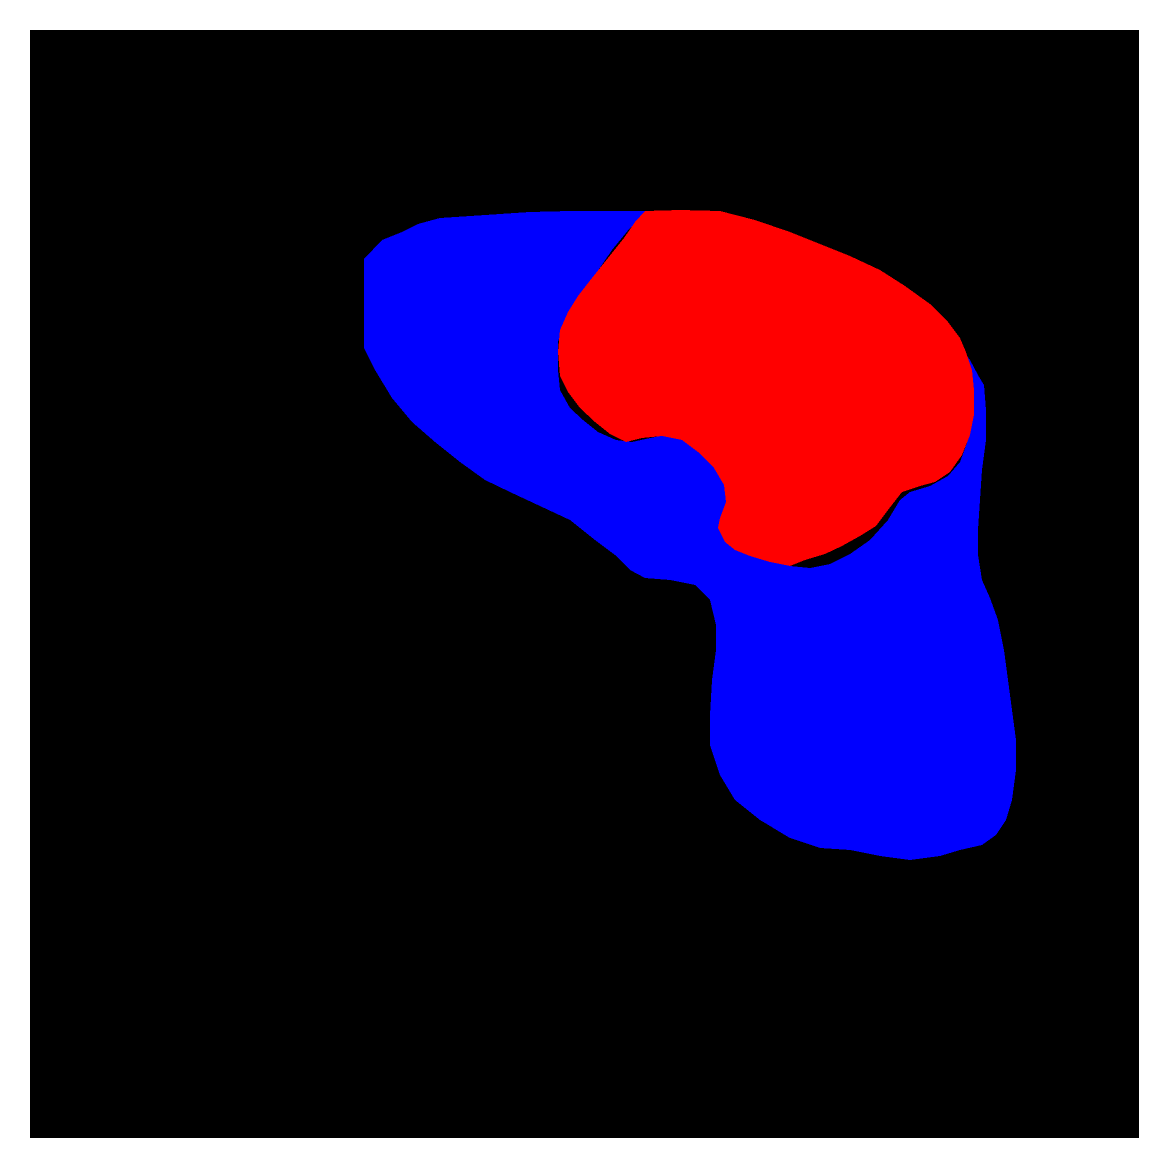 The height and width of the screenshot is (1168, 1168). Describe the element at coordinates (766, 388) in the screenshot. I see `red-region` at that location.